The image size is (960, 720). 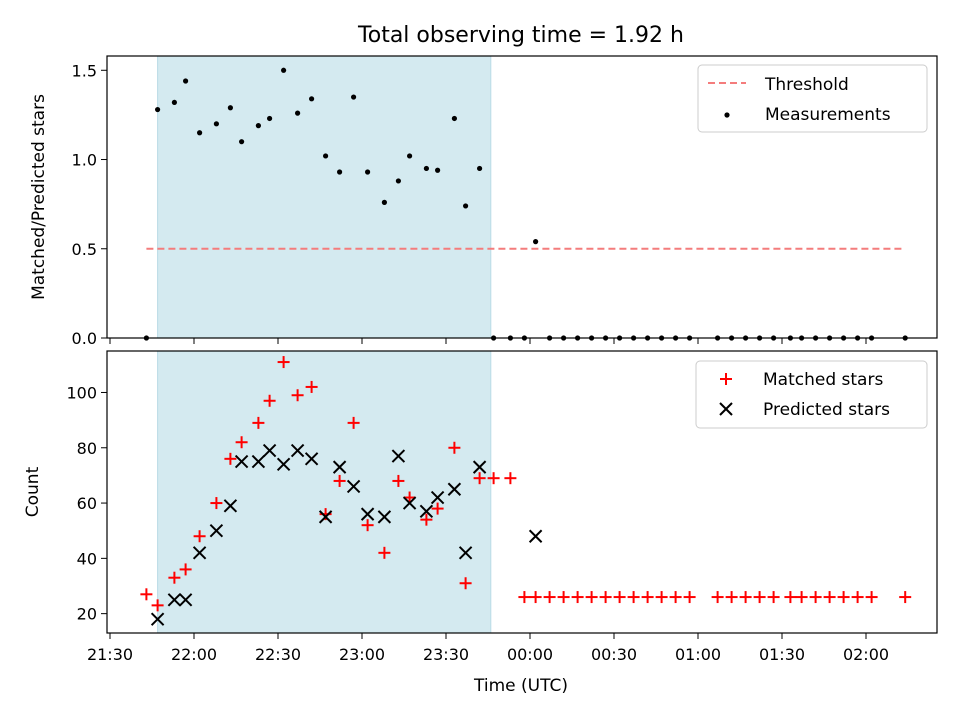 What do you see at coordinates (866, 654) in the screenshot?
I see `x-tick-label: 02:00` at bounding box center [866, 654].